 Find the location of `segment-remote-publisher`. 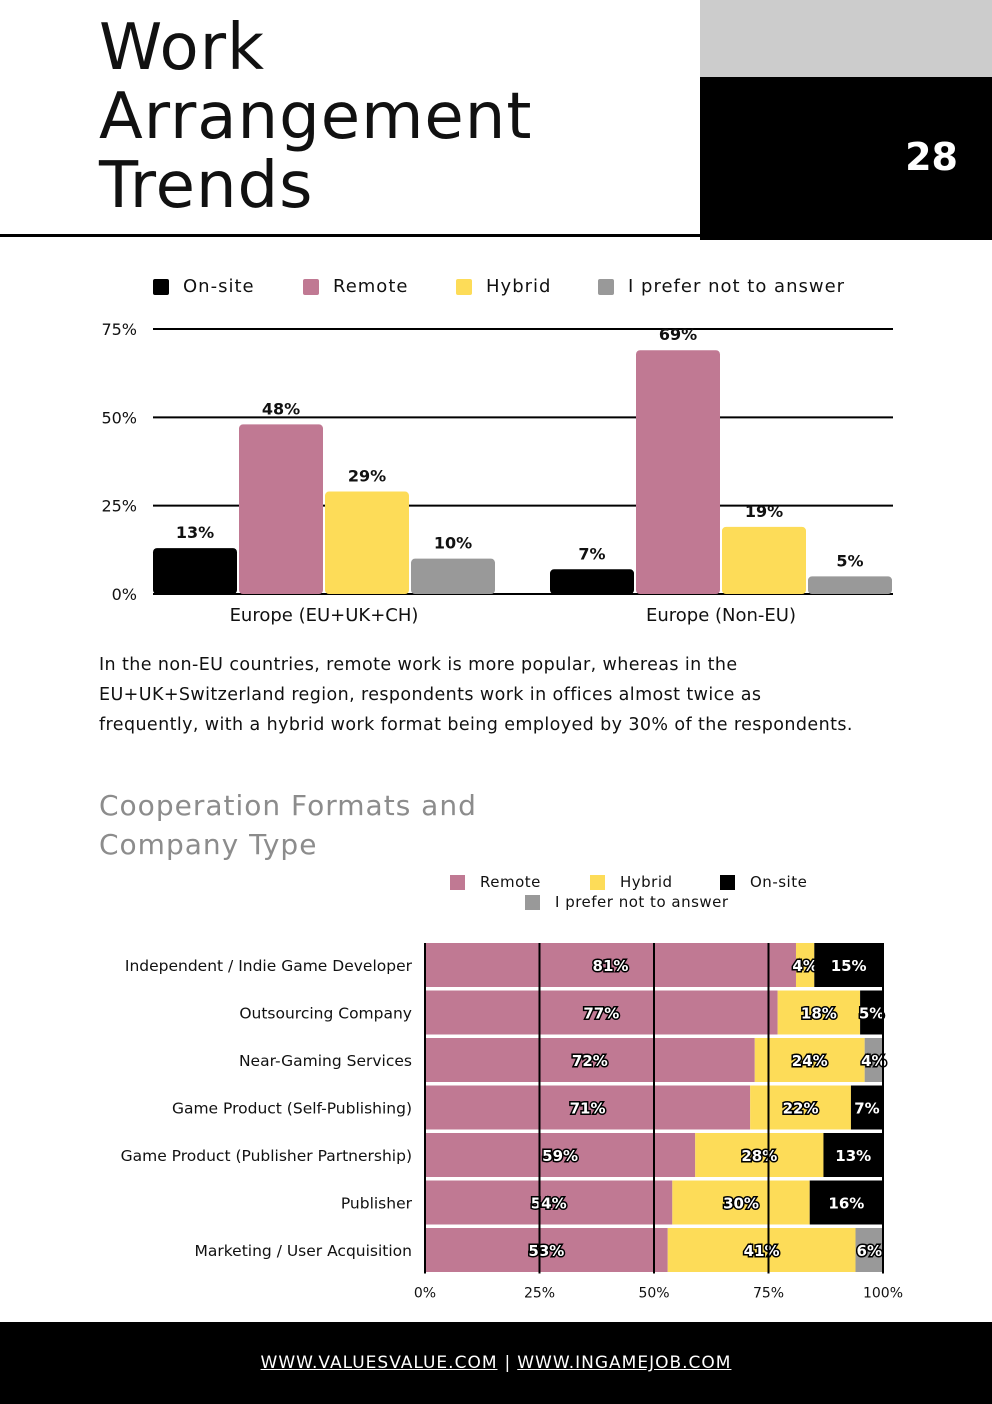

segment-remote-publisher is located at coordinates (549, 1202).